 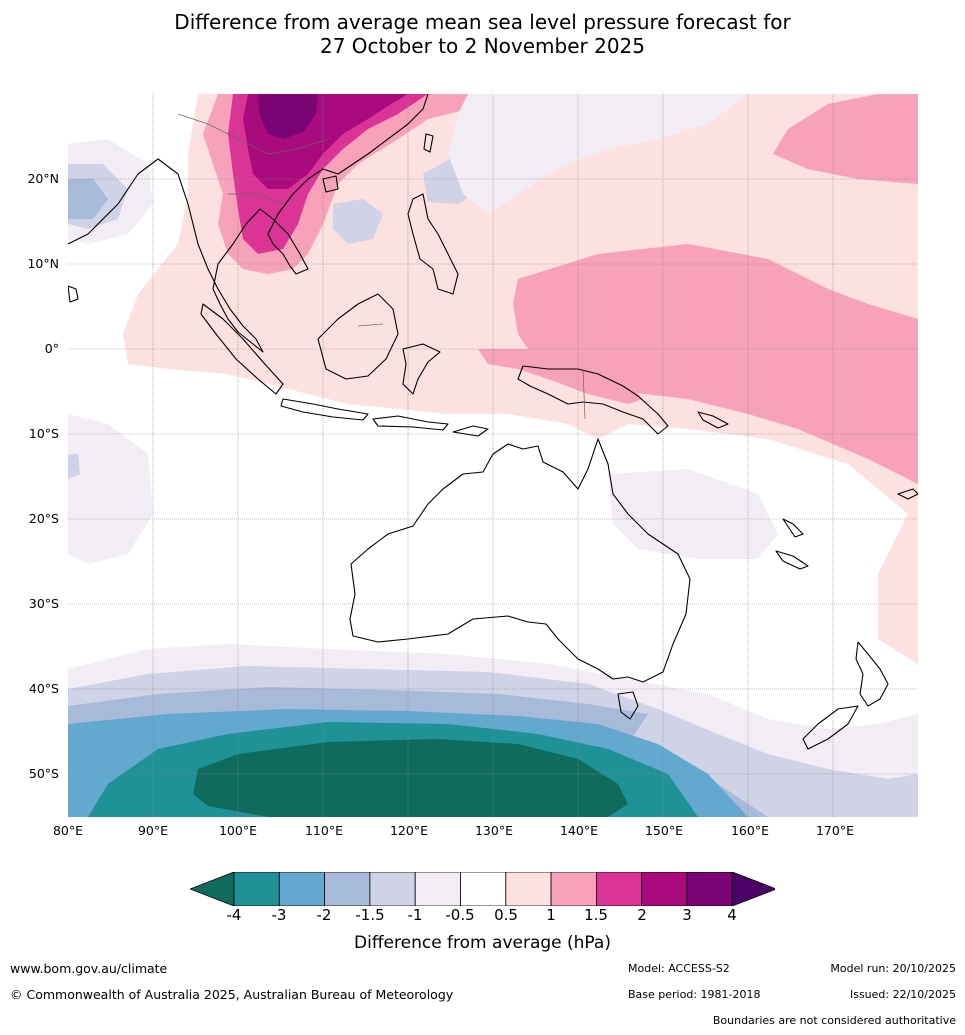 What do you see at coordinates (330, 184) in the screenshot?
I see `hainan-coastline` at bounding box center [330, 184].